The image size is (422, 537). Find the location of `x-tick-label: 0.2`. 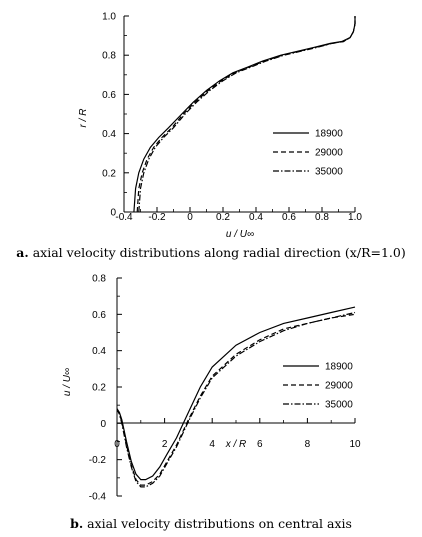

x-tick-label: 0.2 is located at coordinates (223, 217).